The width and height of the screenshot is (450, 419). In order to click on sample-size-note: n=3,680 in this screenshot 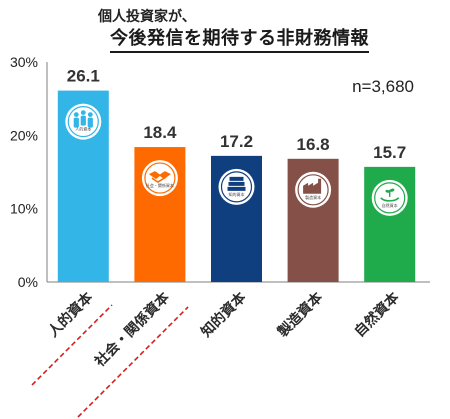, I will do `click(383, 86)`.